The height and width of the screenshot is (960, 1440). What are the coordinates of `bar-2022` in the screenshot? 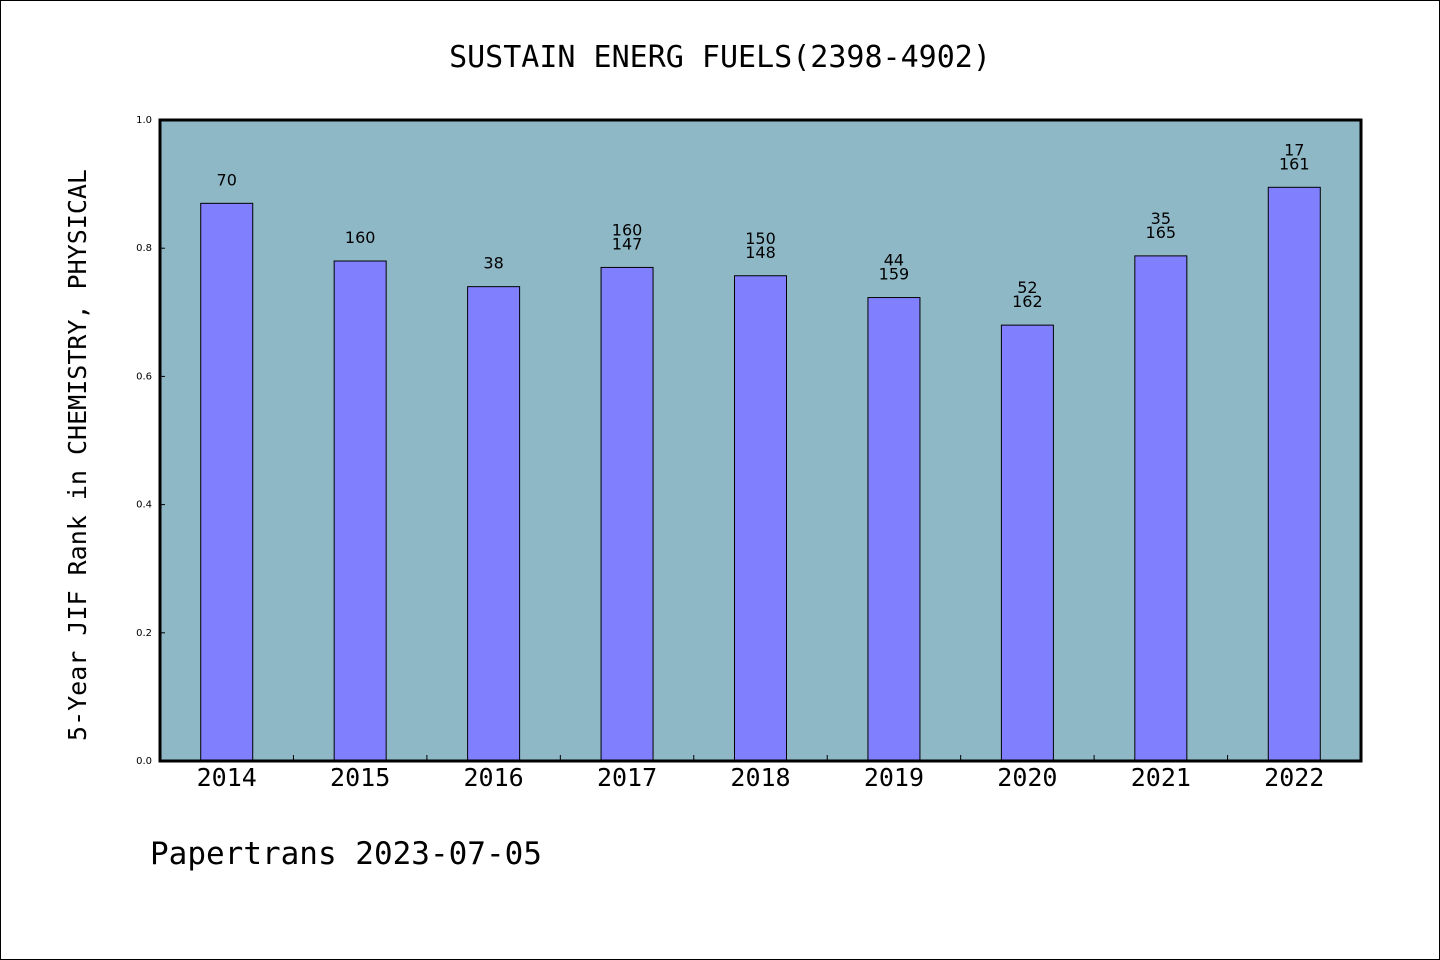 It's located at (1294, 474).